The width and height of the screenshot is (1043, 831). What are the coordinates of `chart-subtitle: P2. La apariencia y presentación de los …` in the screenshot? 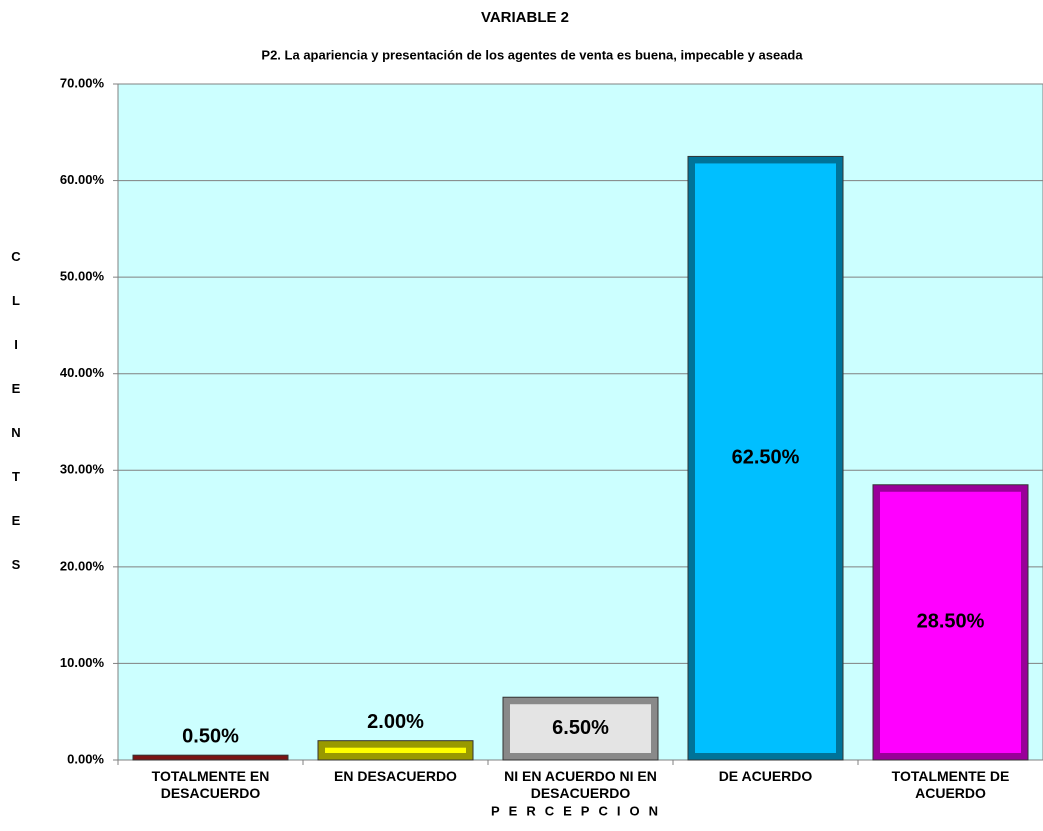 It's located at (532, 54).